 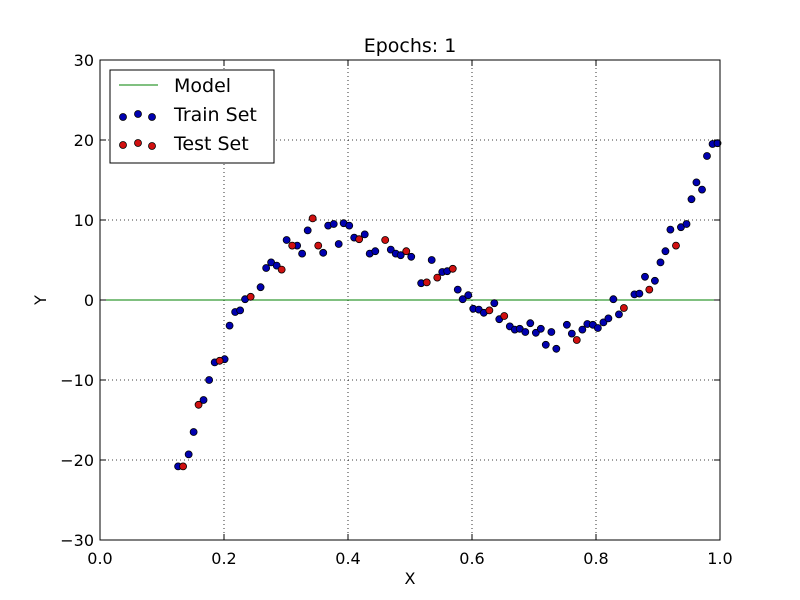 What do you see at coordinates (77, 380) in the screenshot?
I see `y-tick-label: −10` at bounding box center [77, 380].